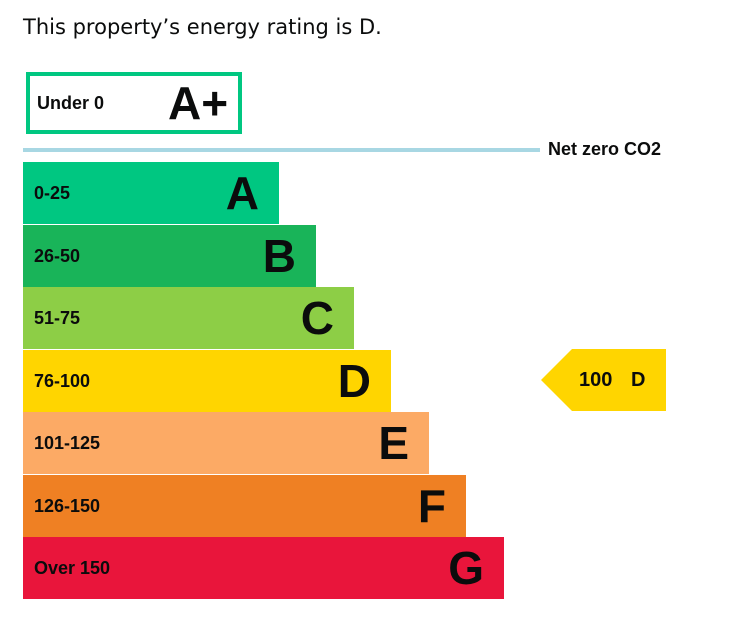 The height and width of the screenshot is (623, 747). Describe the element at coordinates (188, 318) in the screenshot. I see `band-c: 51-75 C` at that location.